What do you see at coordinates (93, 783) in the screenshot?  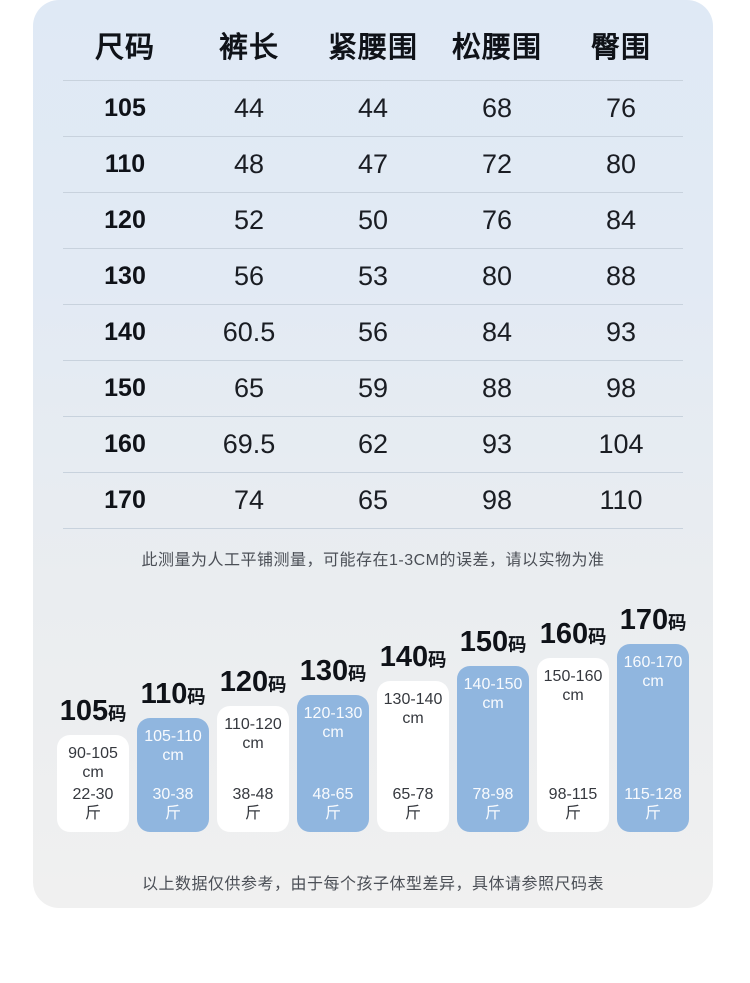 I see `bar: 90-105 cm 22-30 斤` at bounding box center [93, 783].